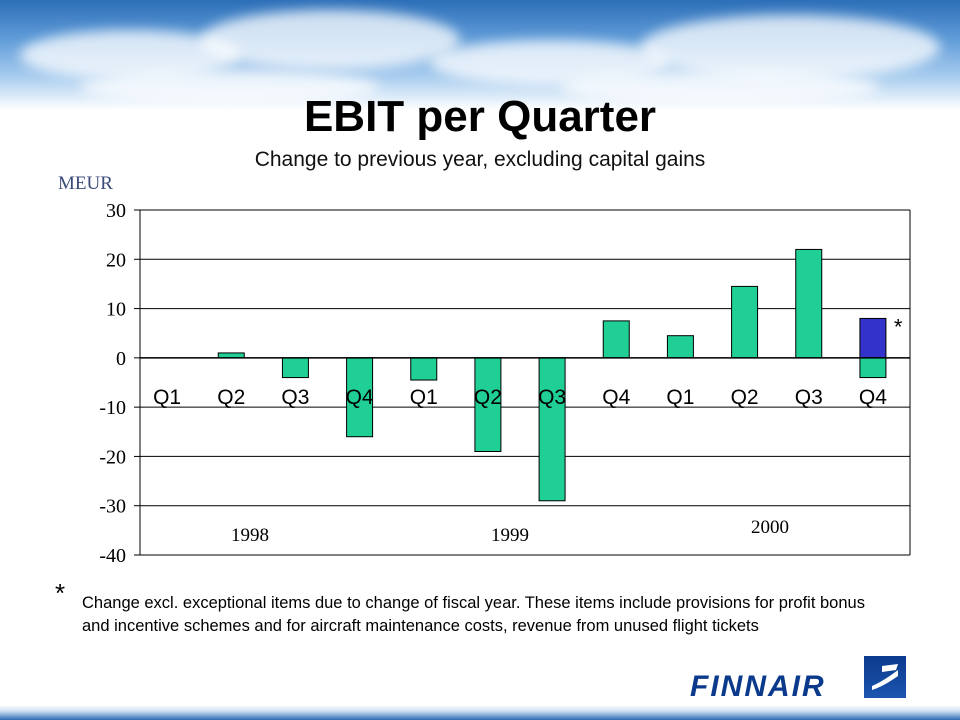 The image size is (960, 720). Describe the element at coordinates (480, 116) in the screenshot. I see `chart-title: EBIT per Quarter` at that location.